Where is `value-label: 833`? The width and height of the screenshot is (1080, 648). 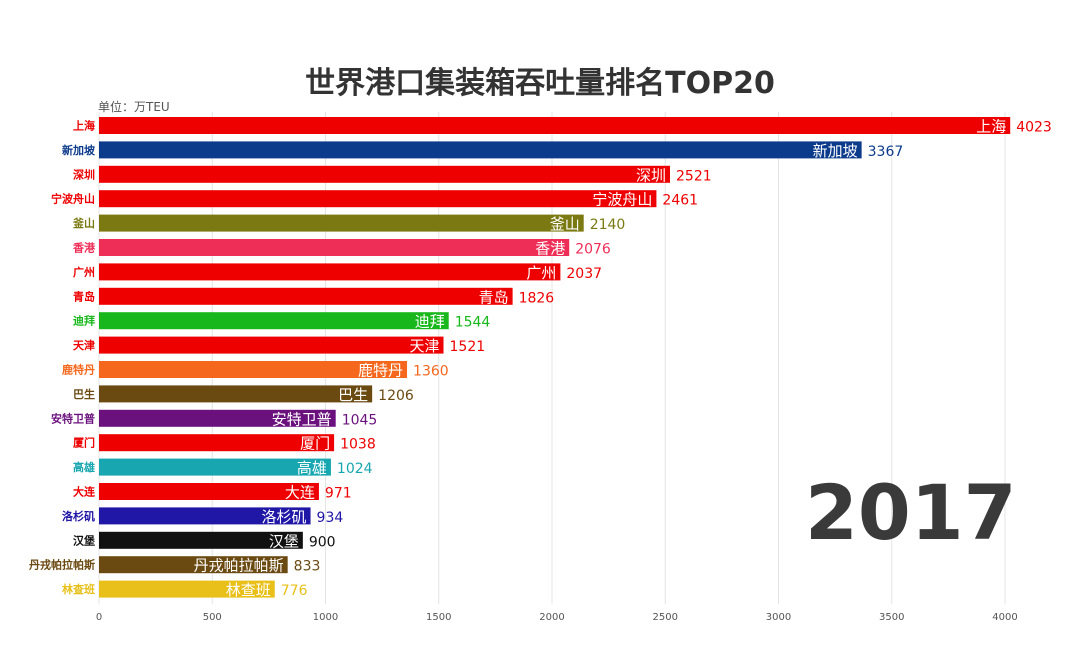
value-label: 833 is located at coordinates (307, 567).